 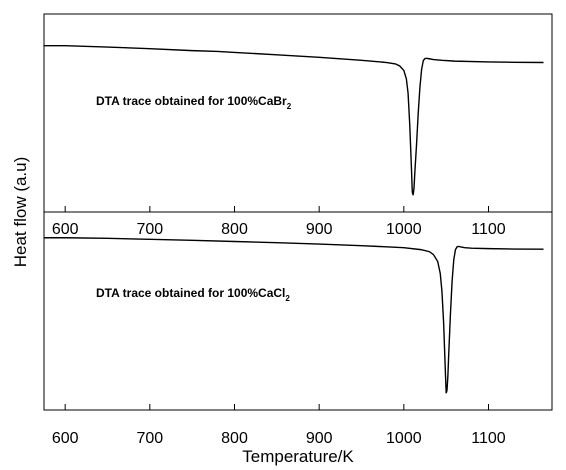 I want to click on bottom-x-tick-label-1000: 1000, so click(x=404, y=438).